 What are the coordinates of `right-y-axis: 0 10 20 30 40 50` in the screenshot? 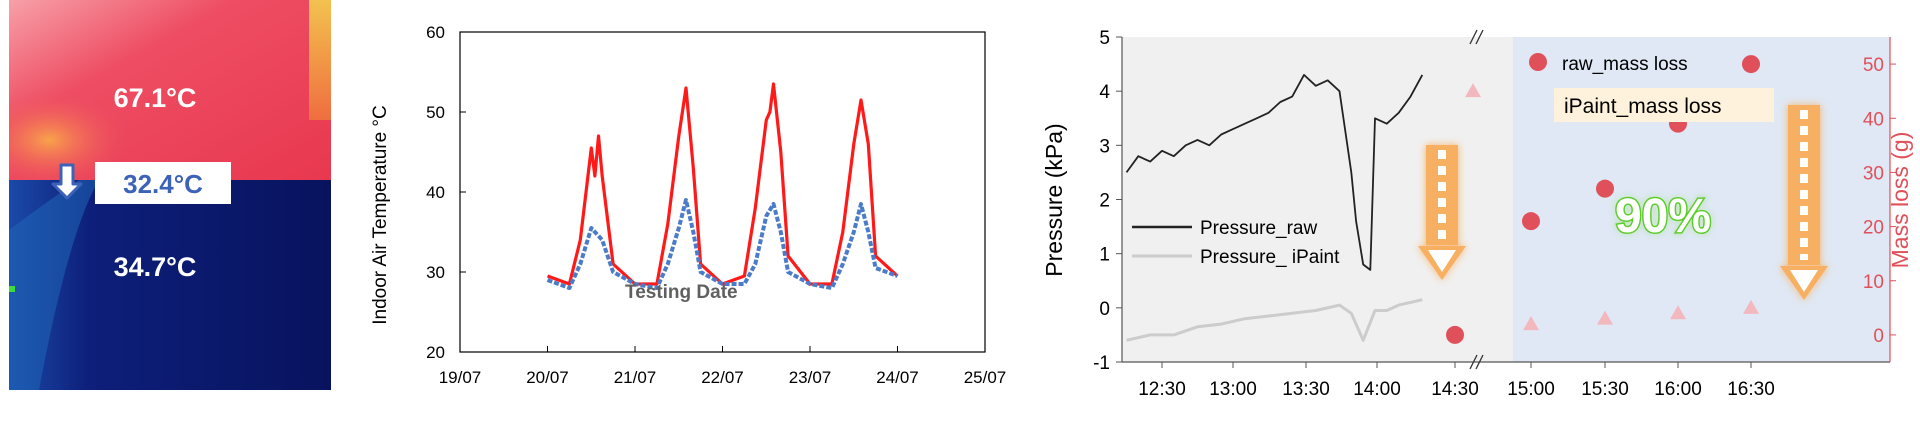 It's located at (1879, 201).